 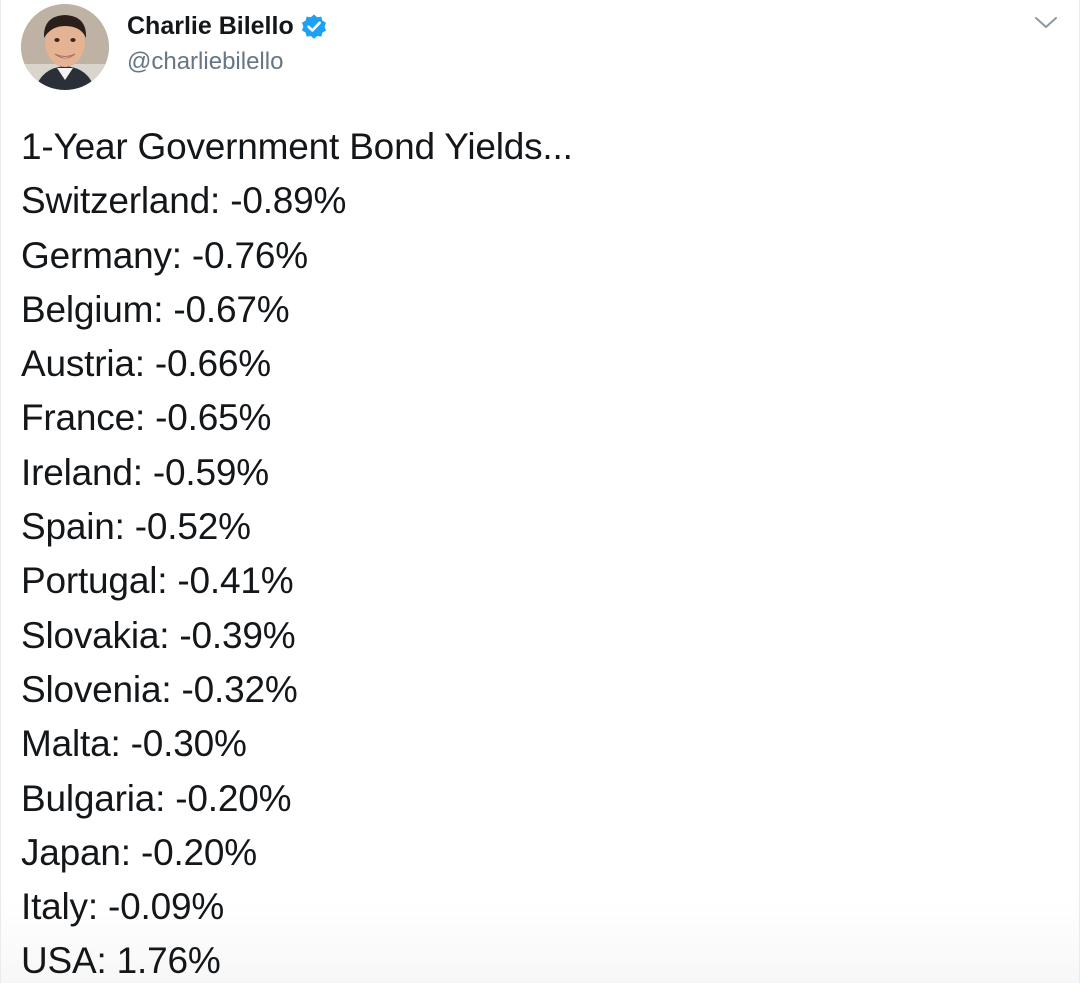 I want to click on tweet-line-spain: Spain: -0.52%, so click(x=136, y=527).